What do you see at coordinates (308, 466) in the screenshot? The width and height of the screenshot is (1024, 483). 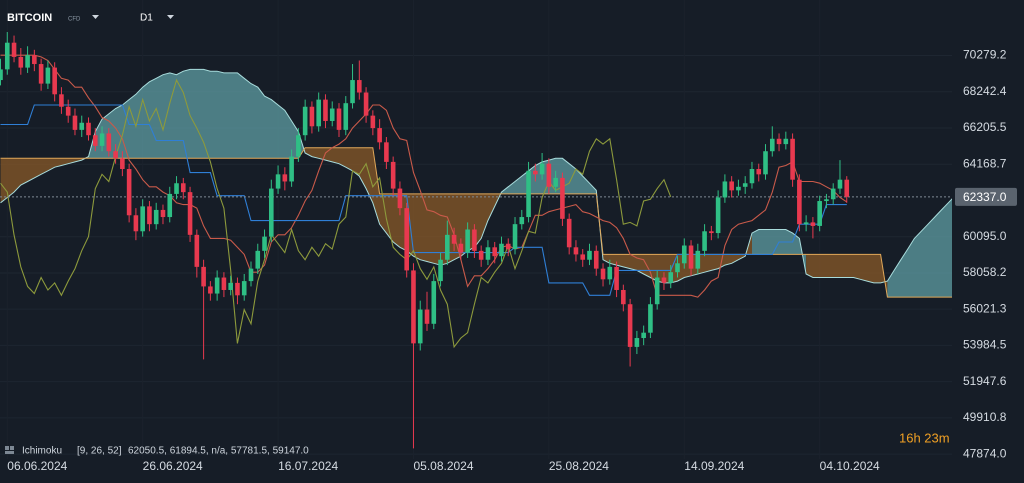 I see `x-tick-label: 16.07.2024` at bounding box center [308, 466].